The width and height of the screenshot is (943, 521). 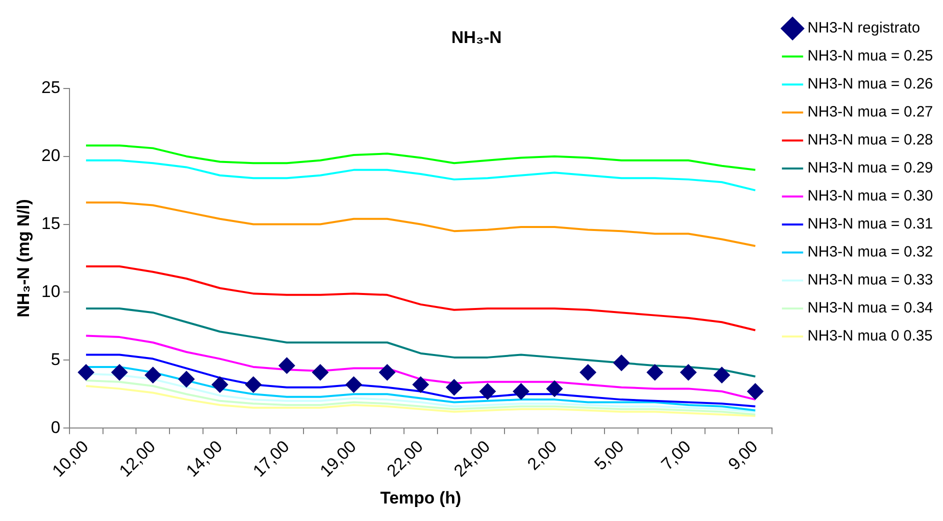 What do you see at coordinates (55, 359) in the screenshot?
I see `y-tick-label: 5` at bounding box center [55, 359].